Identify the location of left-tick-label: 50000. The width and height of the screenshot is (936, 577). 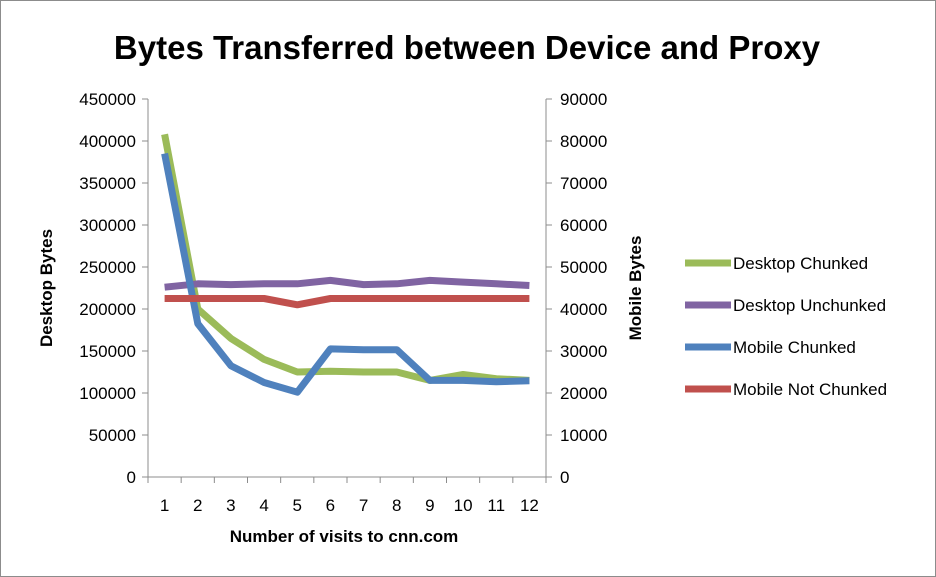
(112, 435).